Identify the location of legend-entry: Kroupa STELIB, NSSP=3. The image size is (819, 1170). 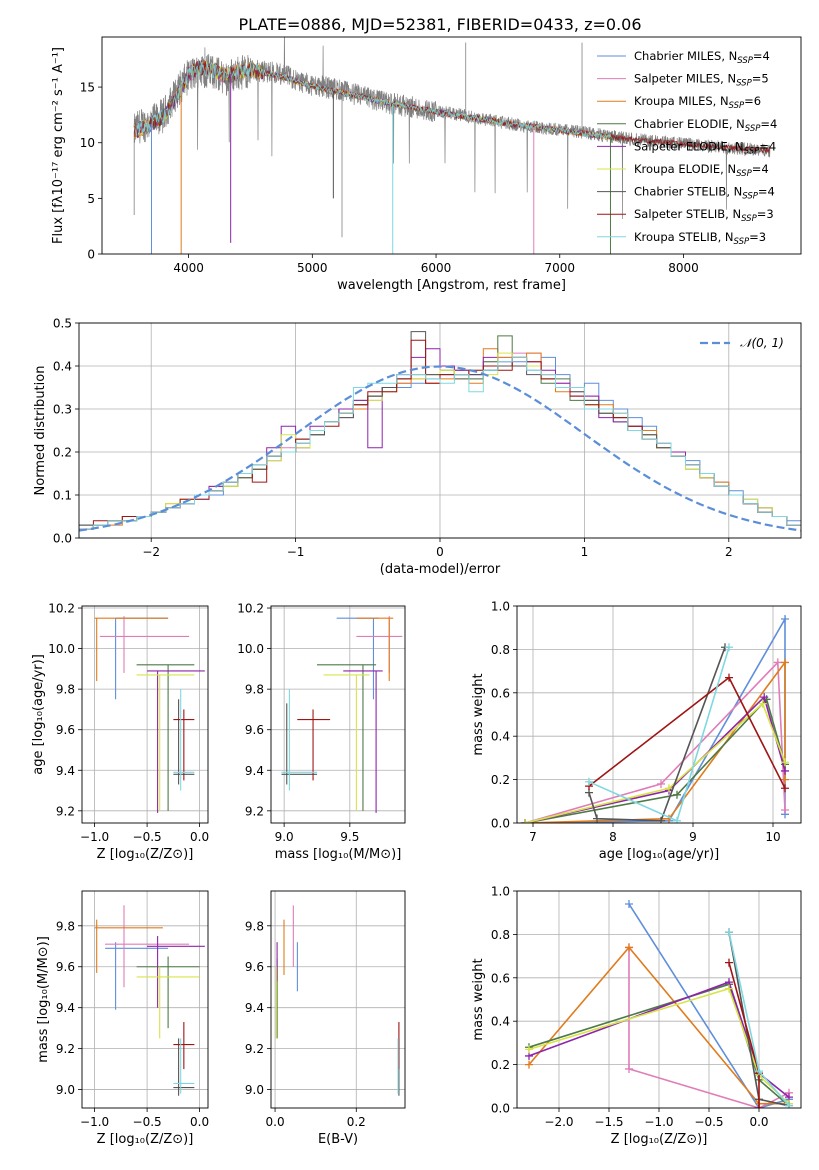
(700, 238).